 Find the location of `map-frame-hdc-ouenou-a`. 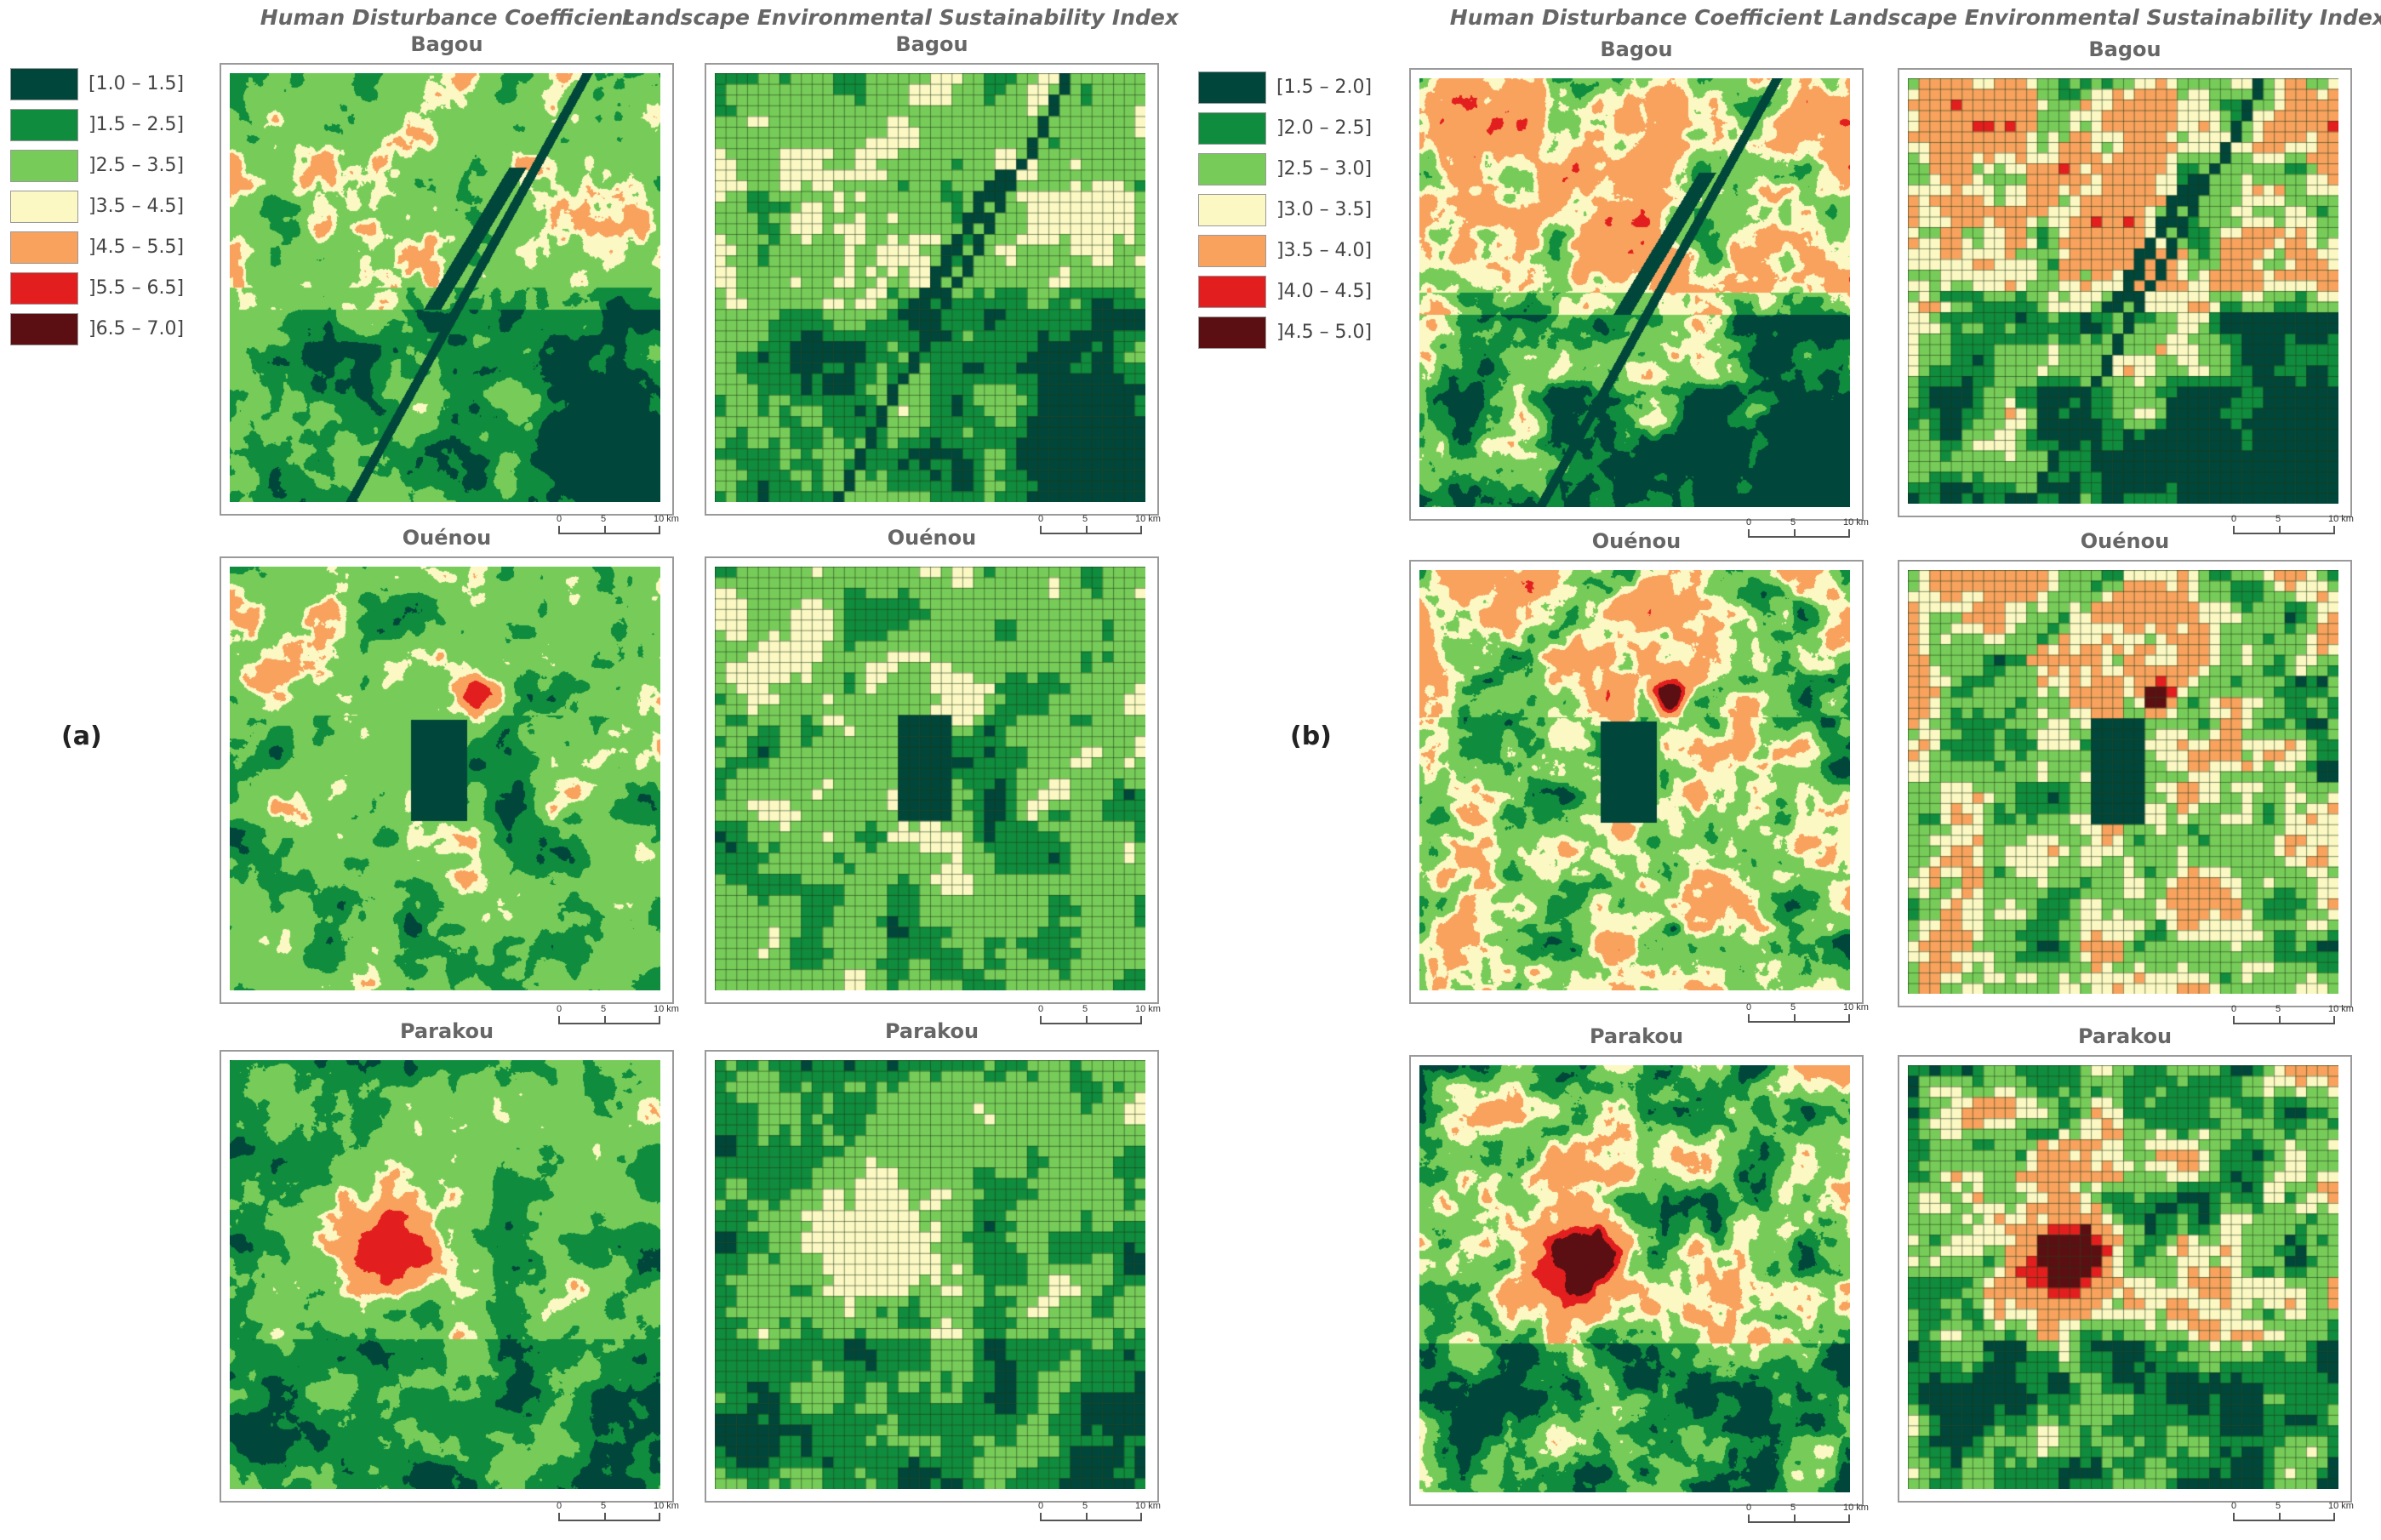

map-frame-hdc-ouenou-a is located at coordinates (447, 780).